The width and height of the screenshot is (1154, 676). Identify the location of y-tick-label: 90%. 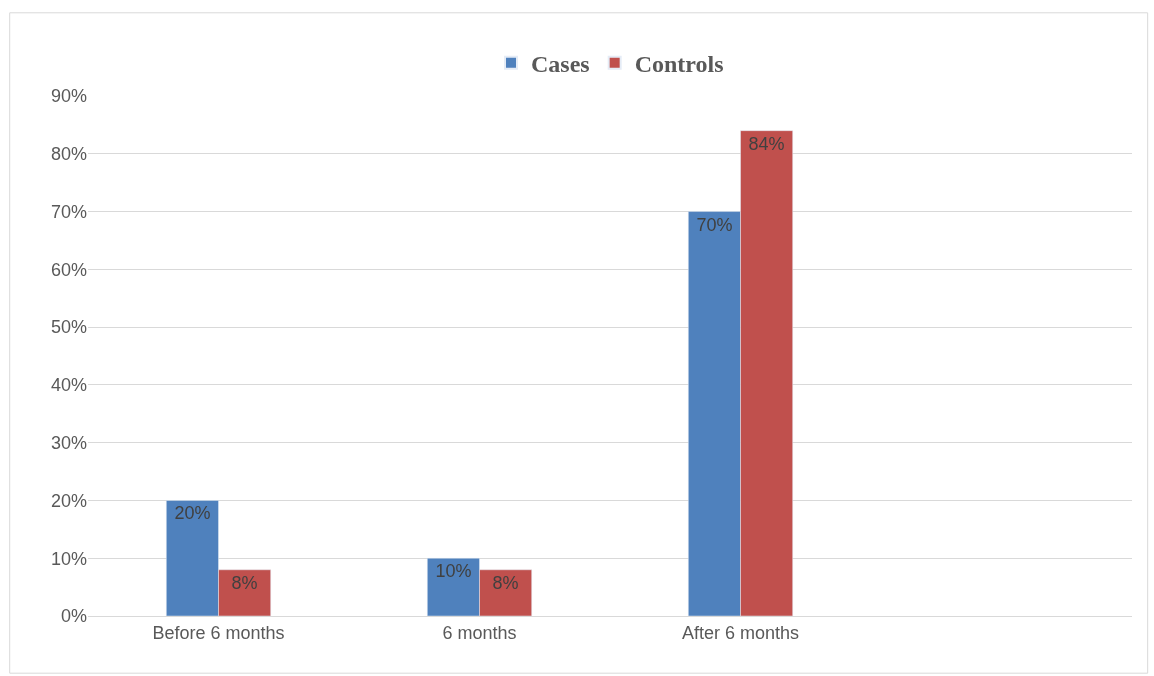
(68, 96).